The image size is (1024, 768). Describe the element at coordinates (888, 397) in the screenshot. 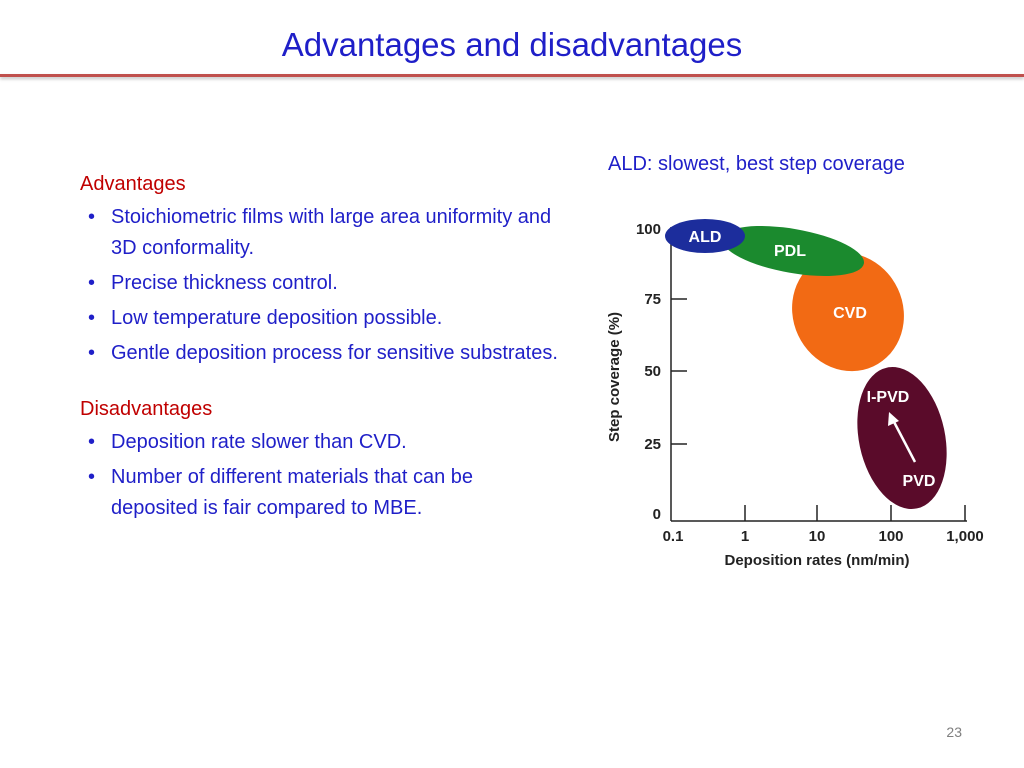

I see `region-label-ipvd: I-PVD` at that location.